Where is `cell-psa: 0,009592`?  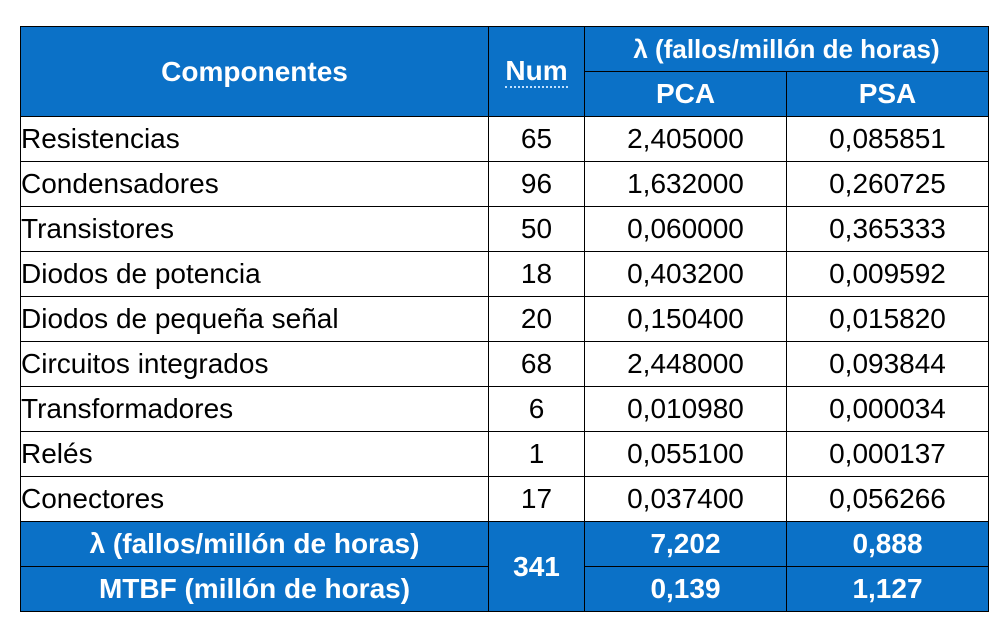
cell-psa: 0,009592 is located at coordinates (887, 274).